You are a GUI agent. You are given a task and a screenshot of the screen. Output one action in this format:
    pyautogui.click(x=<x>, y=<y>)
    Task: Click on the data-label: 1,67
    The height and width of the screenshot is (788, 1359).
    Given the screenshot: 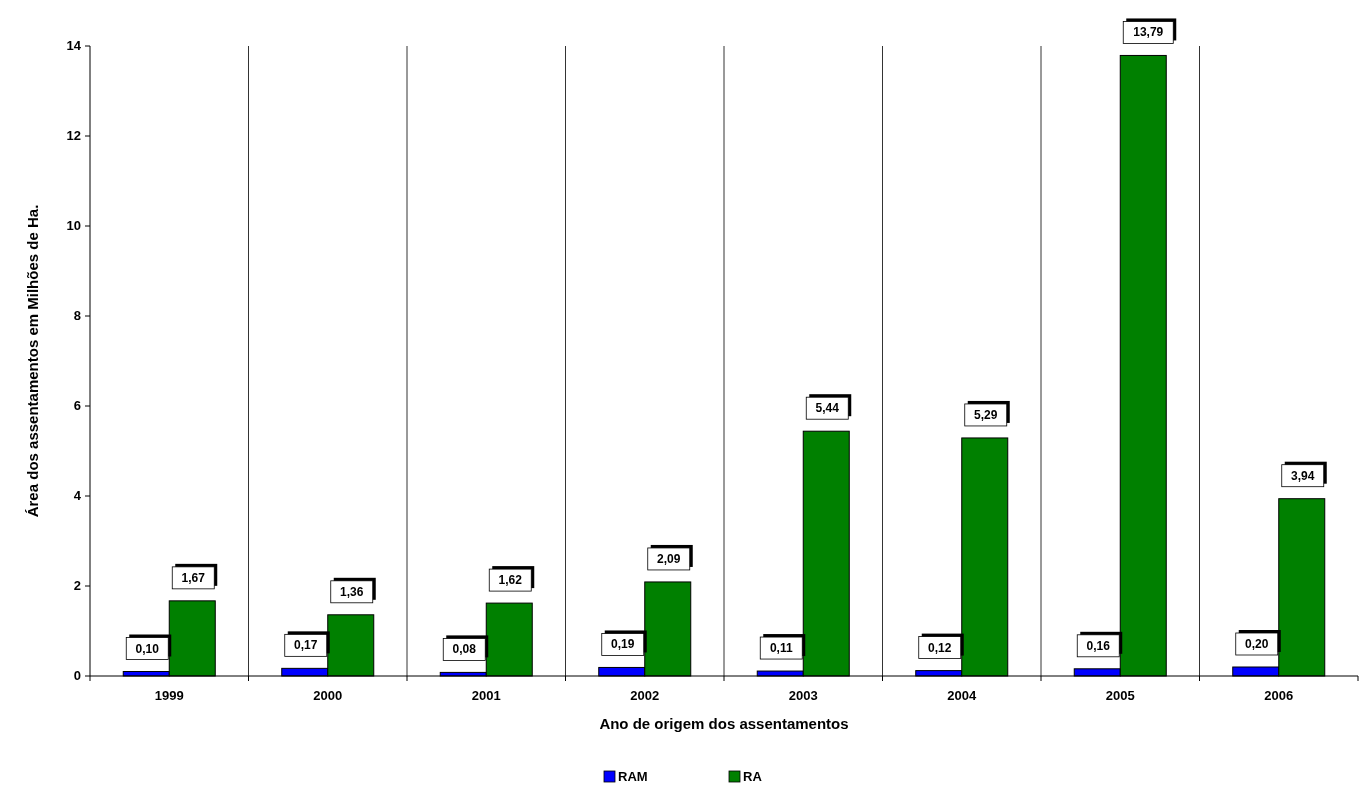 What is the action you would take?
    pyautogui.click(x=193, y=577)
    